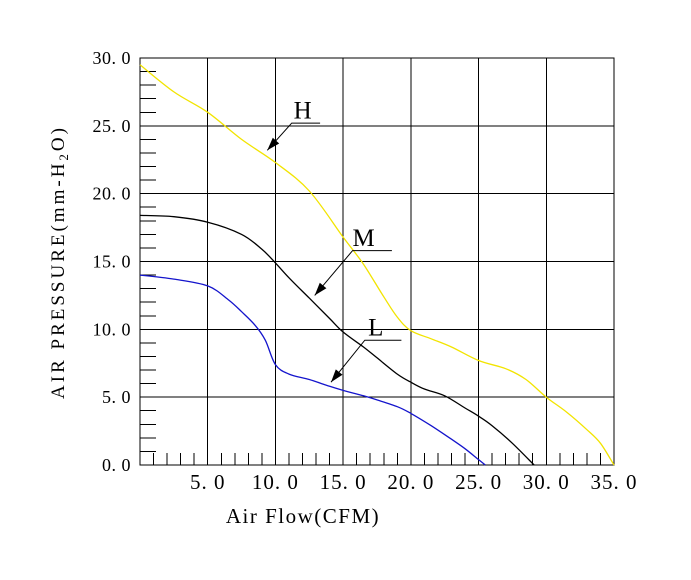 Image resolution: width=691 pixels, height=580 pixels. I want to click on arrowhead-H, so click(273, 144).